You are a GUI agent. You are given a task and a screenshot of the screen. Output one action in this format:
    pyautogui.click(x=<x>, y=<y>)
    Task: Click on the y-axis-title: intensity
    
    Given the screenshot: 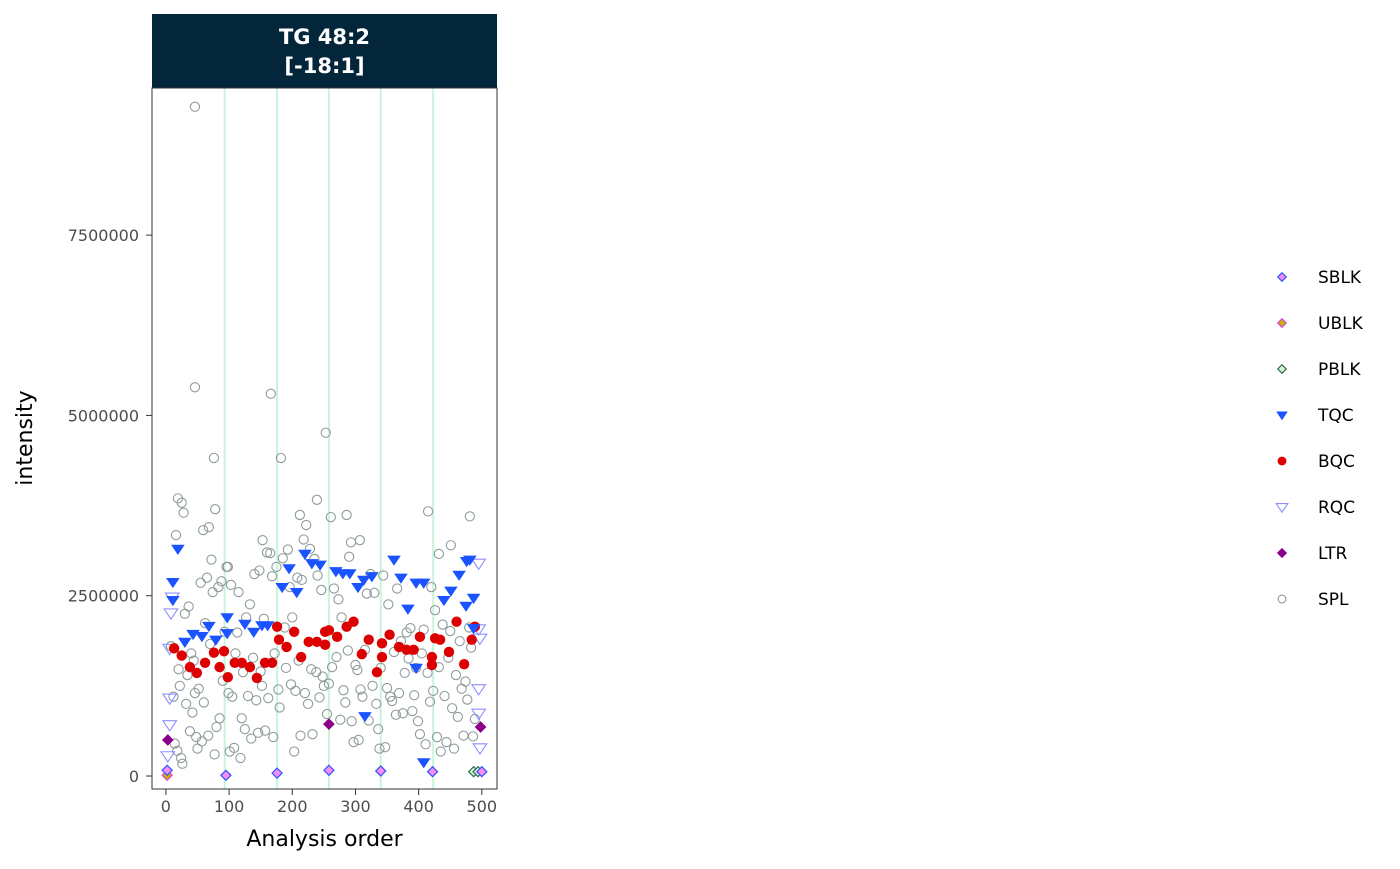 What is the action you would take?
    pyautogui.click(x=25, y=437)
    